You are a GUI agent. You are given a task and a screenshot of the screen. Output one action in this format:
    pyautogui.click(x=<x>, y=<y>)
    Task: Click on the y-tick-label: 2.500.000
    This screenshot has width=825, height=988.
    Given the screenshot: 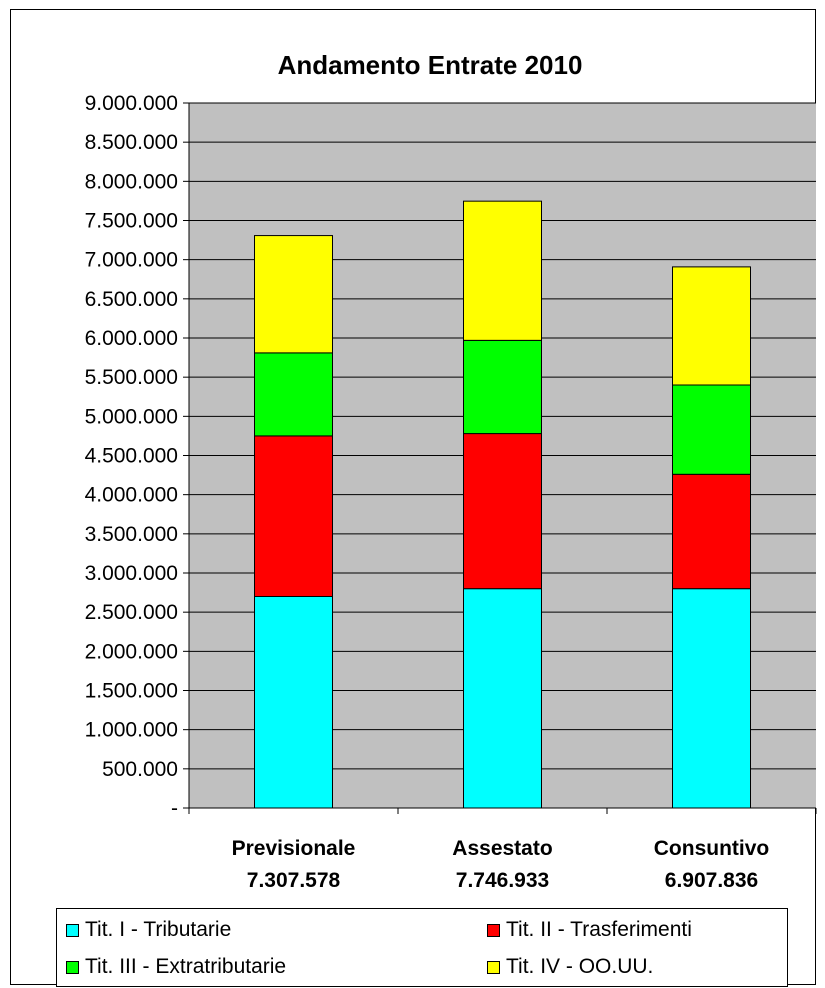 What is the action you would take?
    pyautogui.click(x=131, y=612)
    